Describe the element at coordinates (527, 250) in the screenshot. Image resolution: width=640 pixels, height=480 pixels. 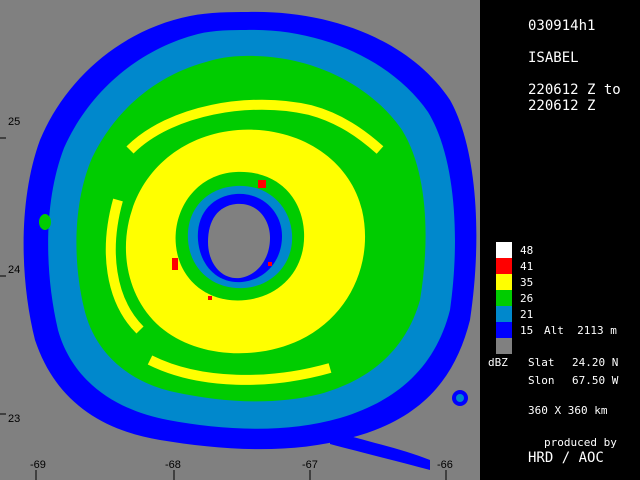
I see `legend-label-48: 48` at that location.